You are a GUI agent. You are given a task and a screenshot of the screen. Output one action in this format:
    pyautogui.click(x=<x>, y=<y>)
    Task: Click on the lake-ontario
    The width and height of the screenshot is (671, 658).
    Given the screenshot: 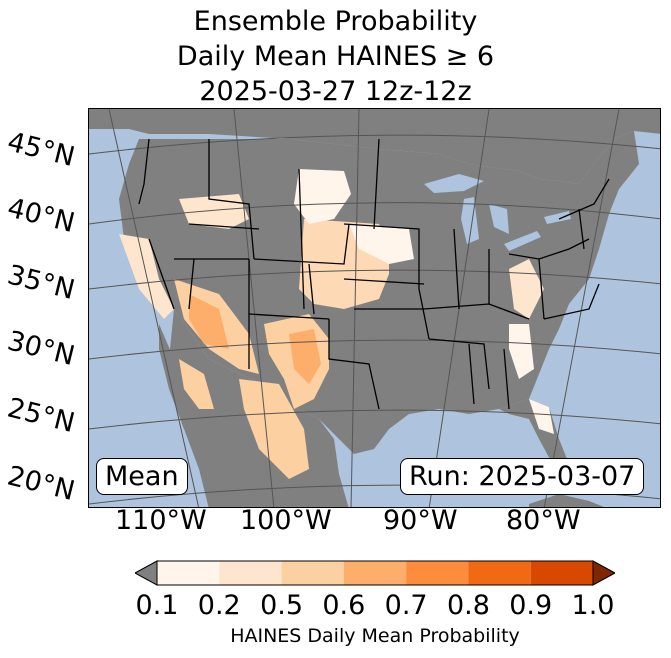 What is the action you would take?
    pyautogui.click(x=557, y=217)
    